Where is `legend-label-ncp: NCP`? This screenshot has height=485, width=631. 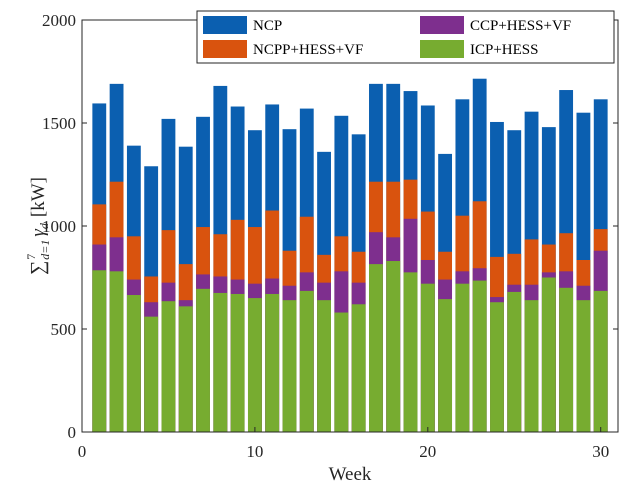
legend-label-ncp: NCP is located at coordinates (267, 26).